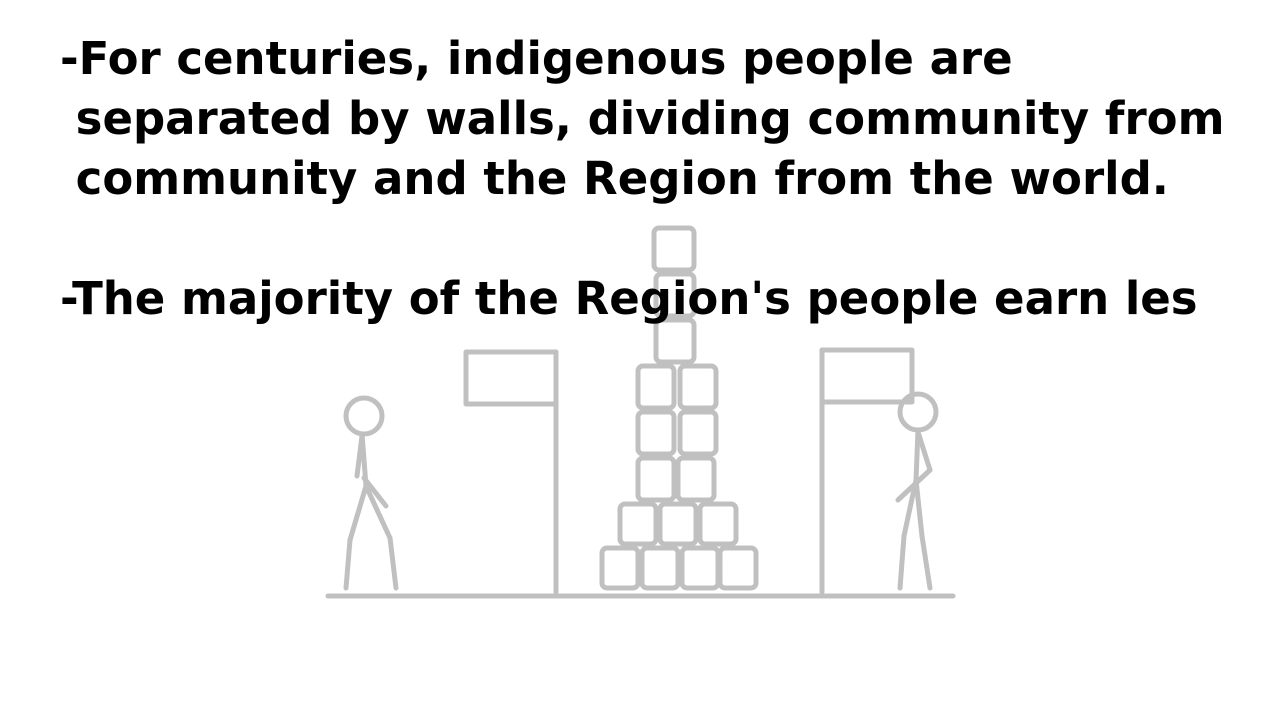  What do you see at coordinates (679, 408) in the screenshot?
I see `stone-wall` at bounding box center [679, 408].